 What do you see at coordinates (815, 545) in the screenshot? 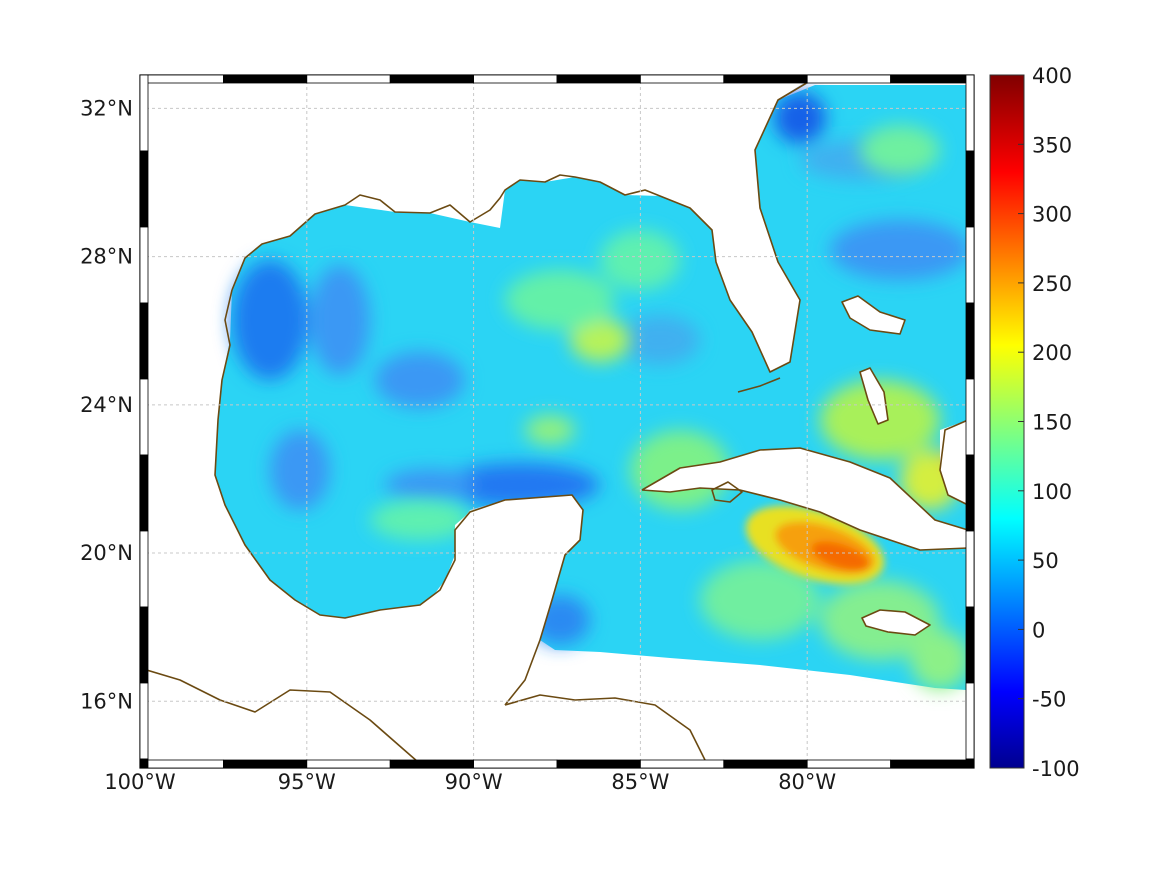
I see `high-value-hotspot` at bounding box center [815, 545].